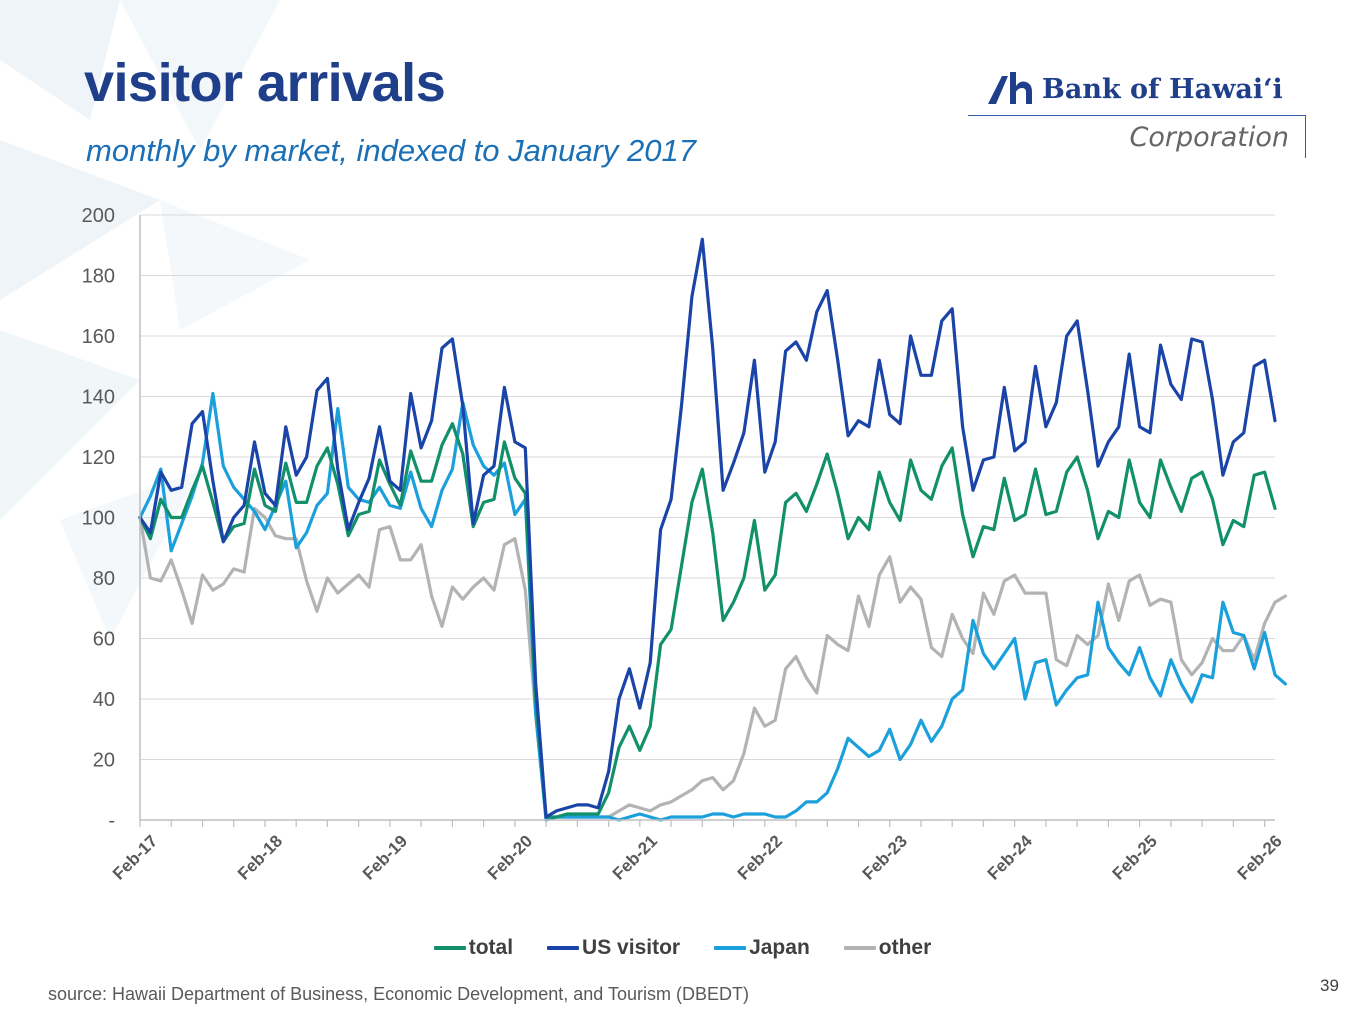 The width and height of the screenshot is (1365, 1024). What do you see at coordinates (1140, 110) in the screenshot?
I see `bank-logo: Bank of Hawaiʻi Corporation` at bounding box center [1140, 110].